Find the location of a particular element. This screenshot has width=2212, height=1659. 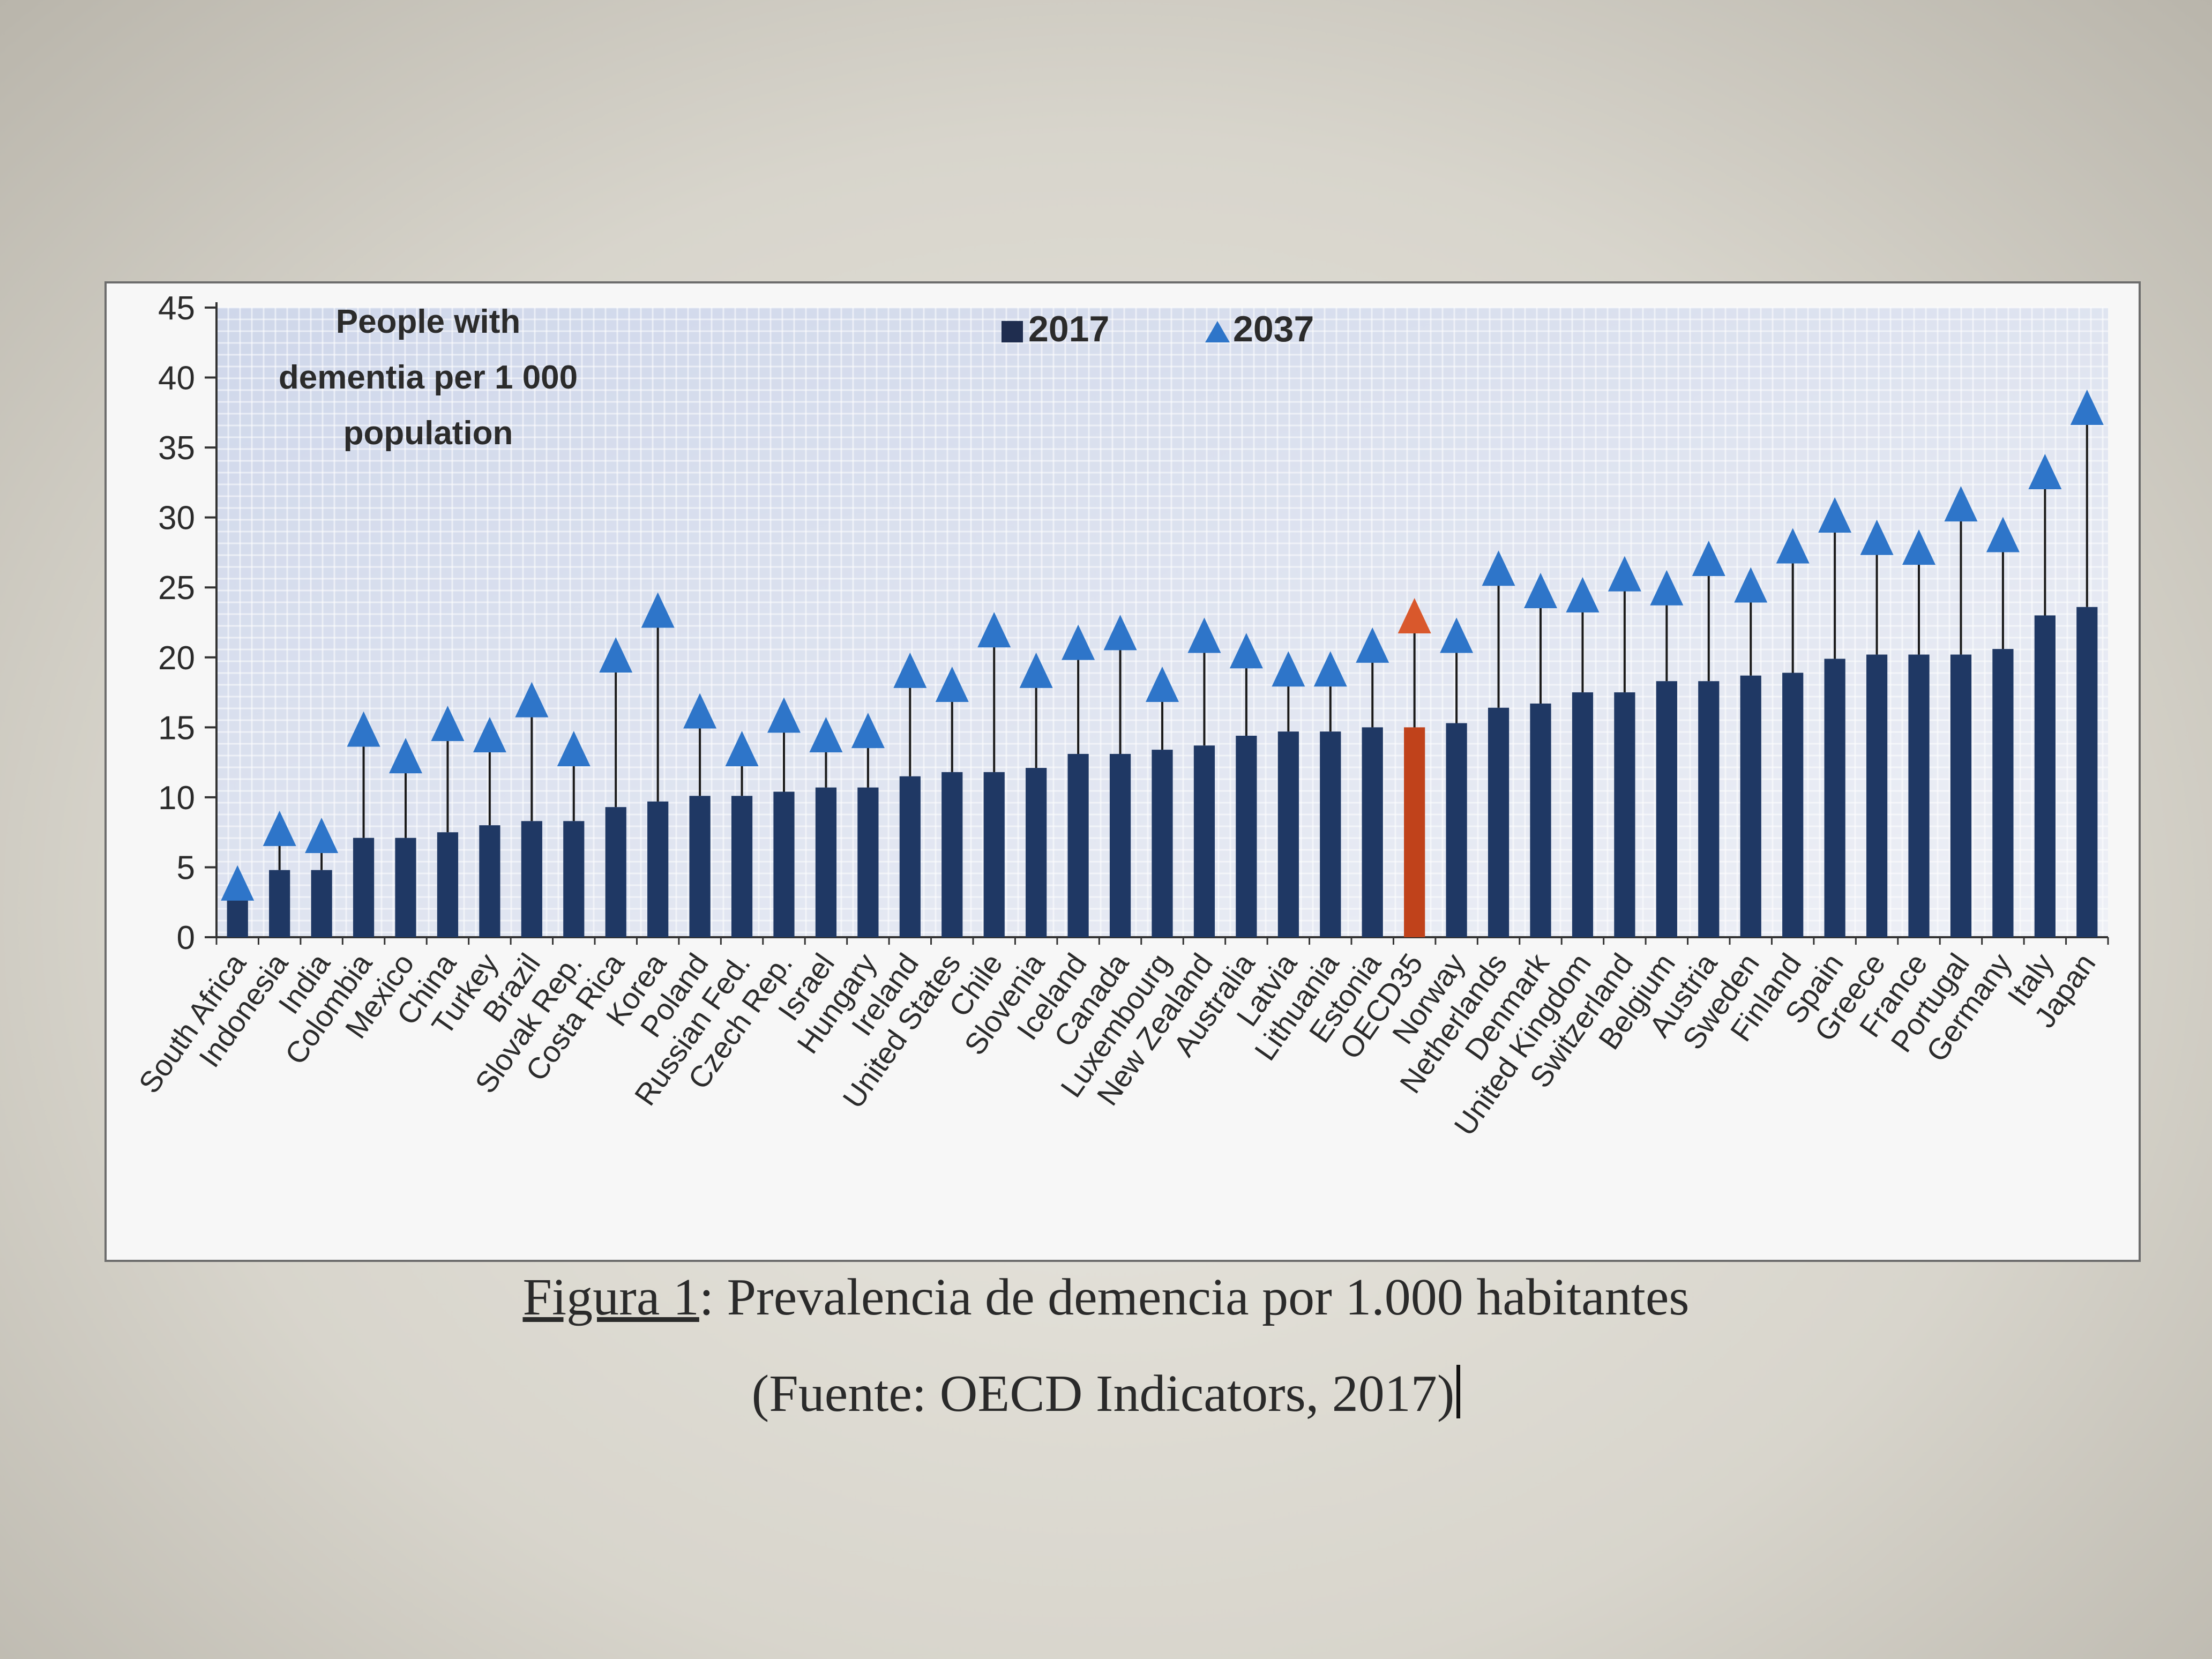

figure-caption-label: Figura 1 is located at coordinates (610, 1297).